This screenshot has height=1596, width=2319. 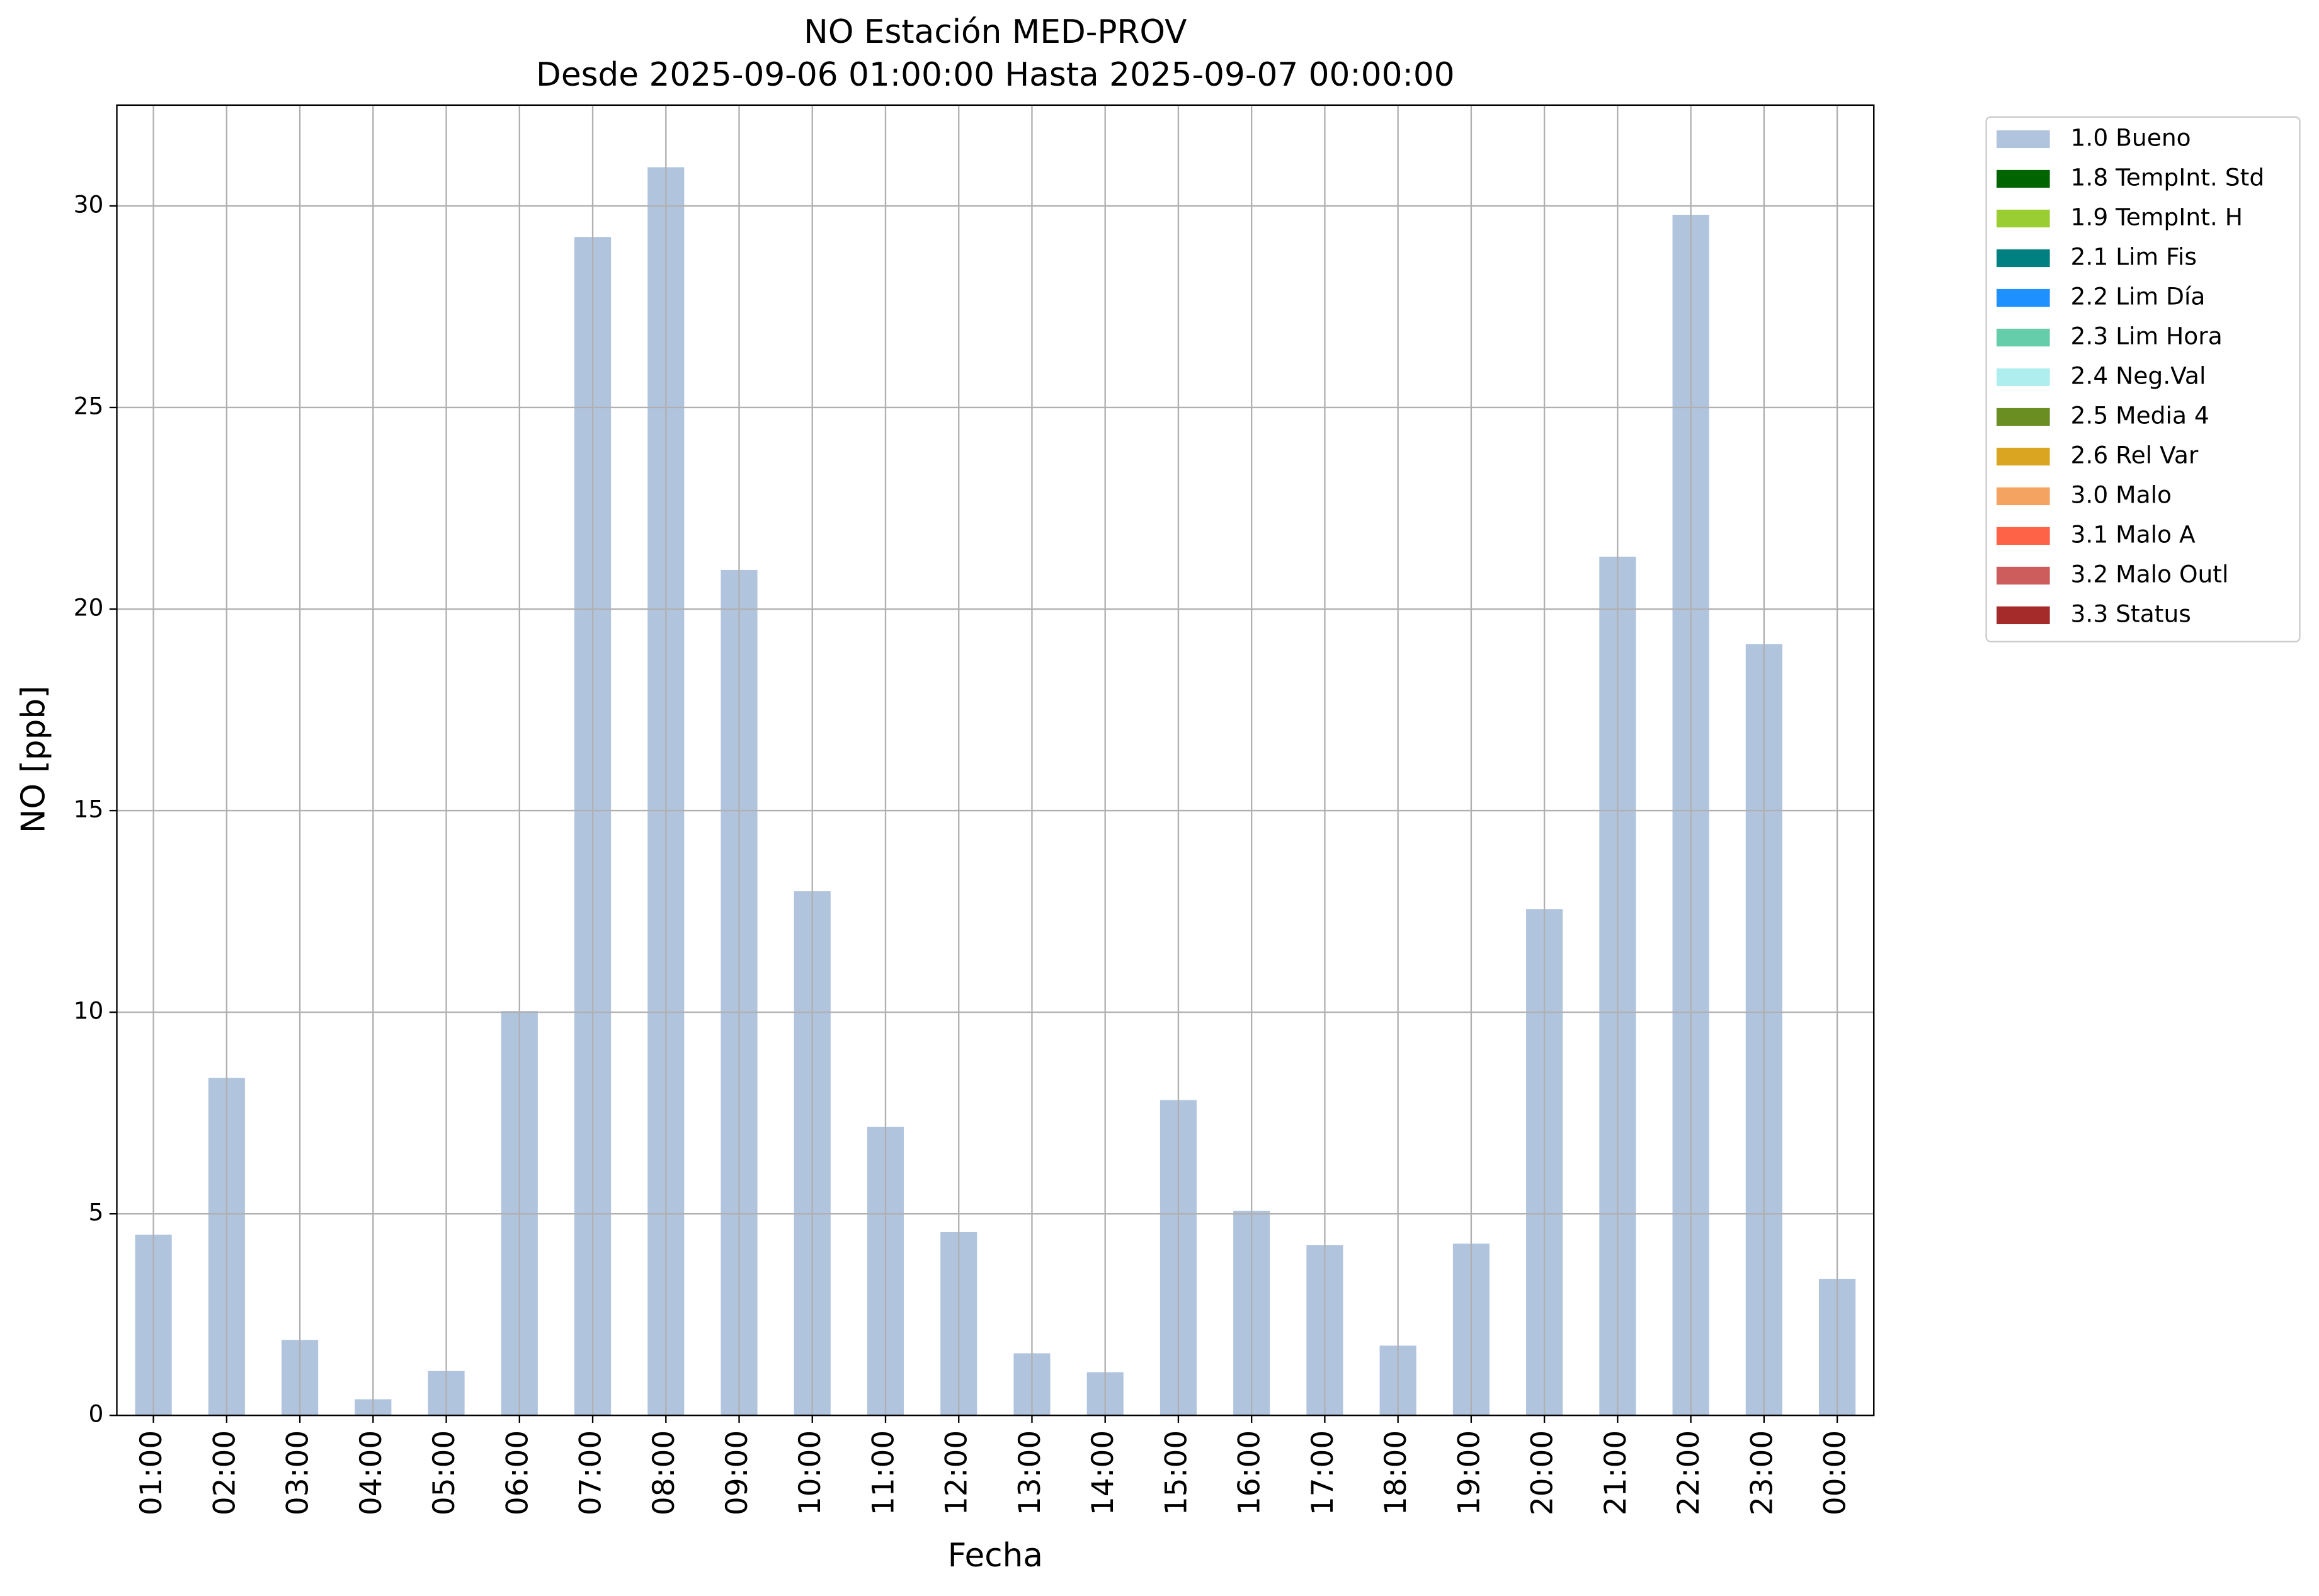 What do you see at coordinates (2121, 494) in the screenshot?
I see `legend-label: 3.0 Malo` at bounding box center [2121, 494].